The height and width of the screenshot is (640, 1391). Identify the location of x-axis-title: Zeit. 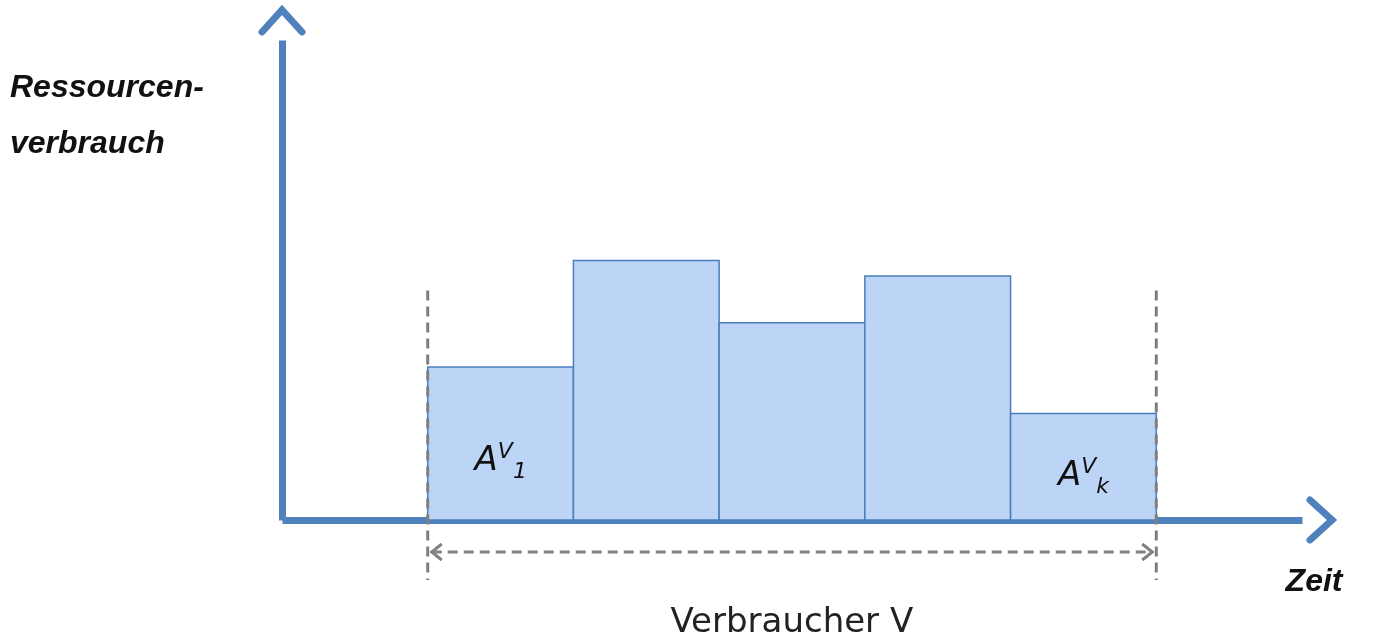
(1314, 579).